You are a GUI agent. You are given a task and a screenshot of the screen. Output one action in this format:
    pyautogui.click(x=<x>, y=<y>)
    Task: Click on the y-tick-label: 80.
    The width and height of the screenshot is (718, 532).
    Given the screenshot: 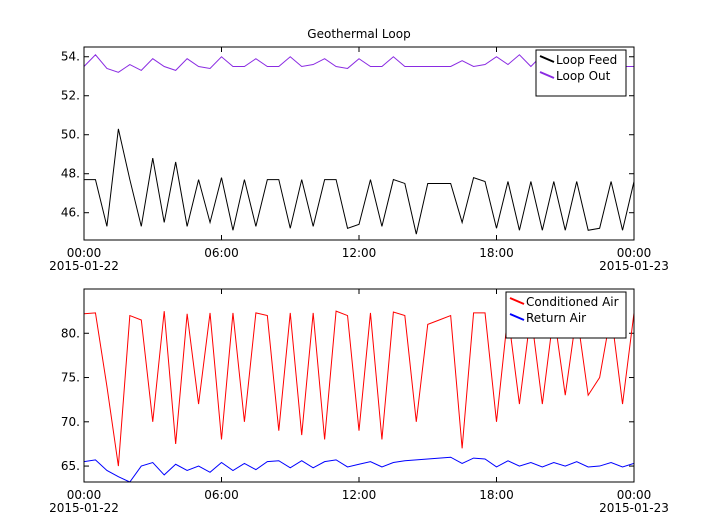 What is the action you would take?
    pyautogui.click(x=70, y=333)
    